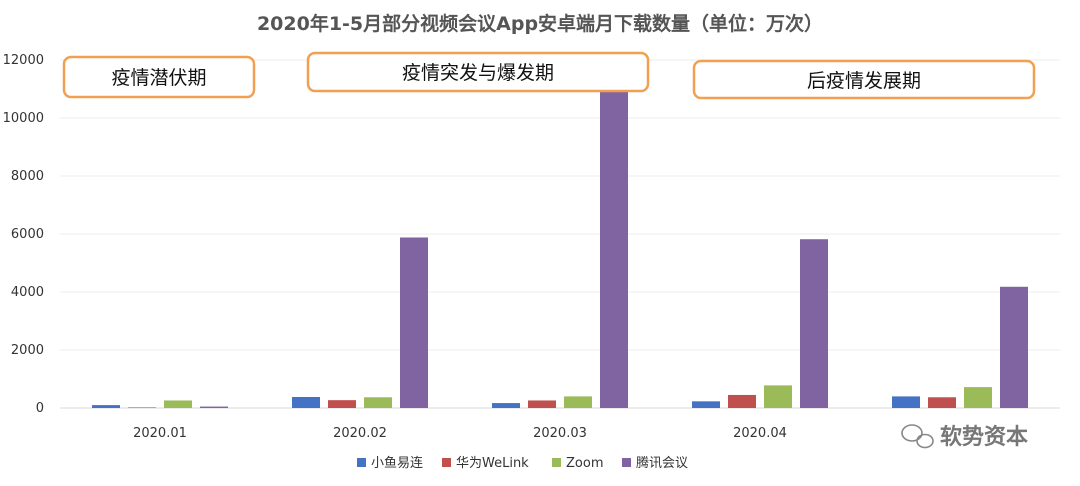 This screenshot has width=1080, height=486. Describe the element at coordinates (760, 433) in the screenshot. I see `x-tick-label: 2020.04` at that location.